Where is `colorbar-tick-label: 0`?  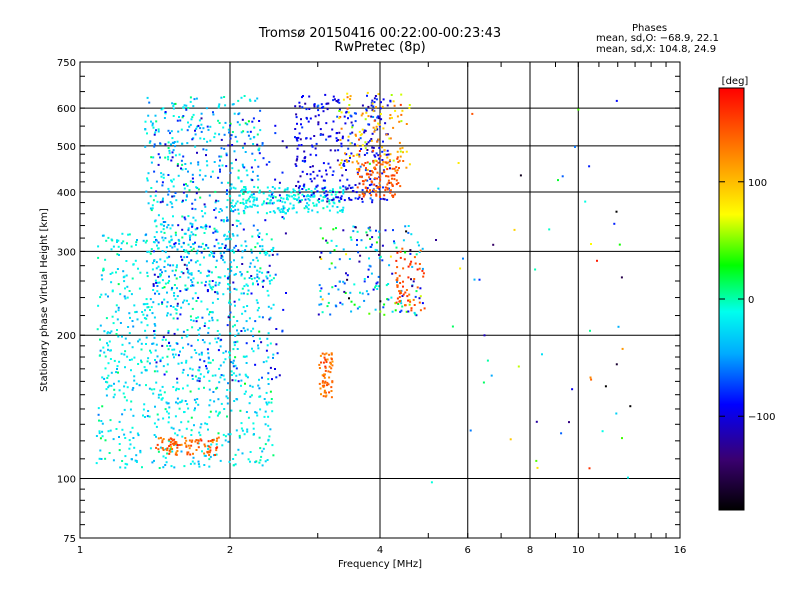 colorbar-tick-label: 0 is located at coordinates (751, 300).